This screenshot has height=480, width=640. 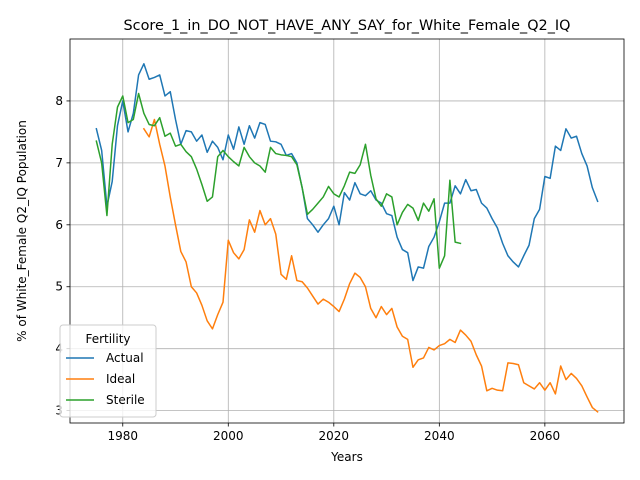 I want to click on y-axis-label: % of White_Female Q2_IQ Population, so click(x=22, y=231).